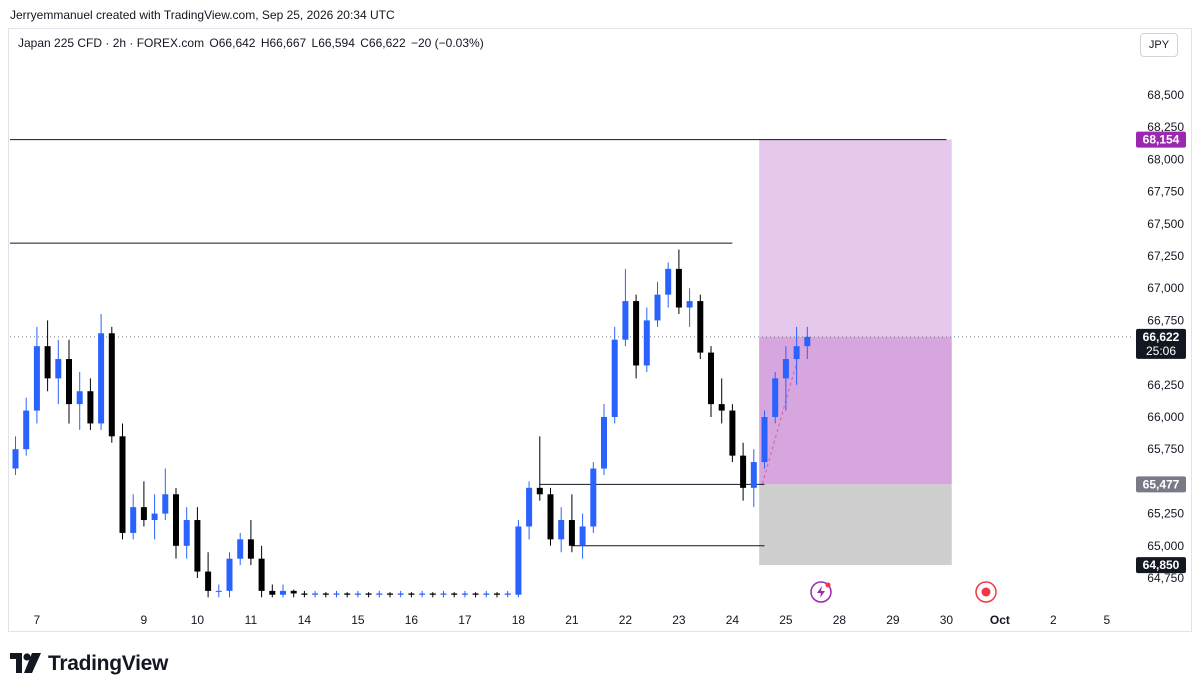 The height and width of the screenshot is (694, 1200). I want to click on x-tick-label: 16, so click(412, 620).